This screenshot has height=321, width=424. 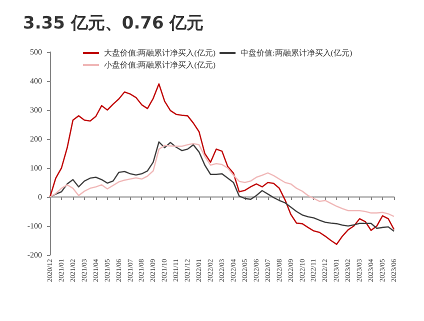 What do you see at coordinates (160, 65) in the screenshot?
I see `legend-label: 小盘价值:两融累计净买入(亿元)` at bounding box center [160, 65].